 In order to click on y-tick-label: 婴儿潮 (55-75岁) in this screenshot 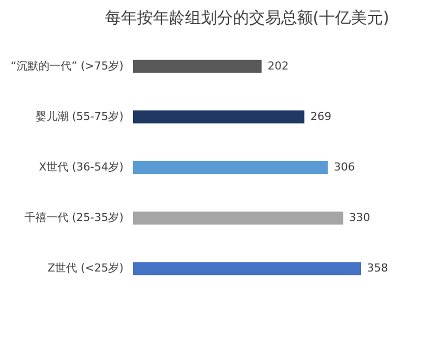, I will do `click(79, 116)`.